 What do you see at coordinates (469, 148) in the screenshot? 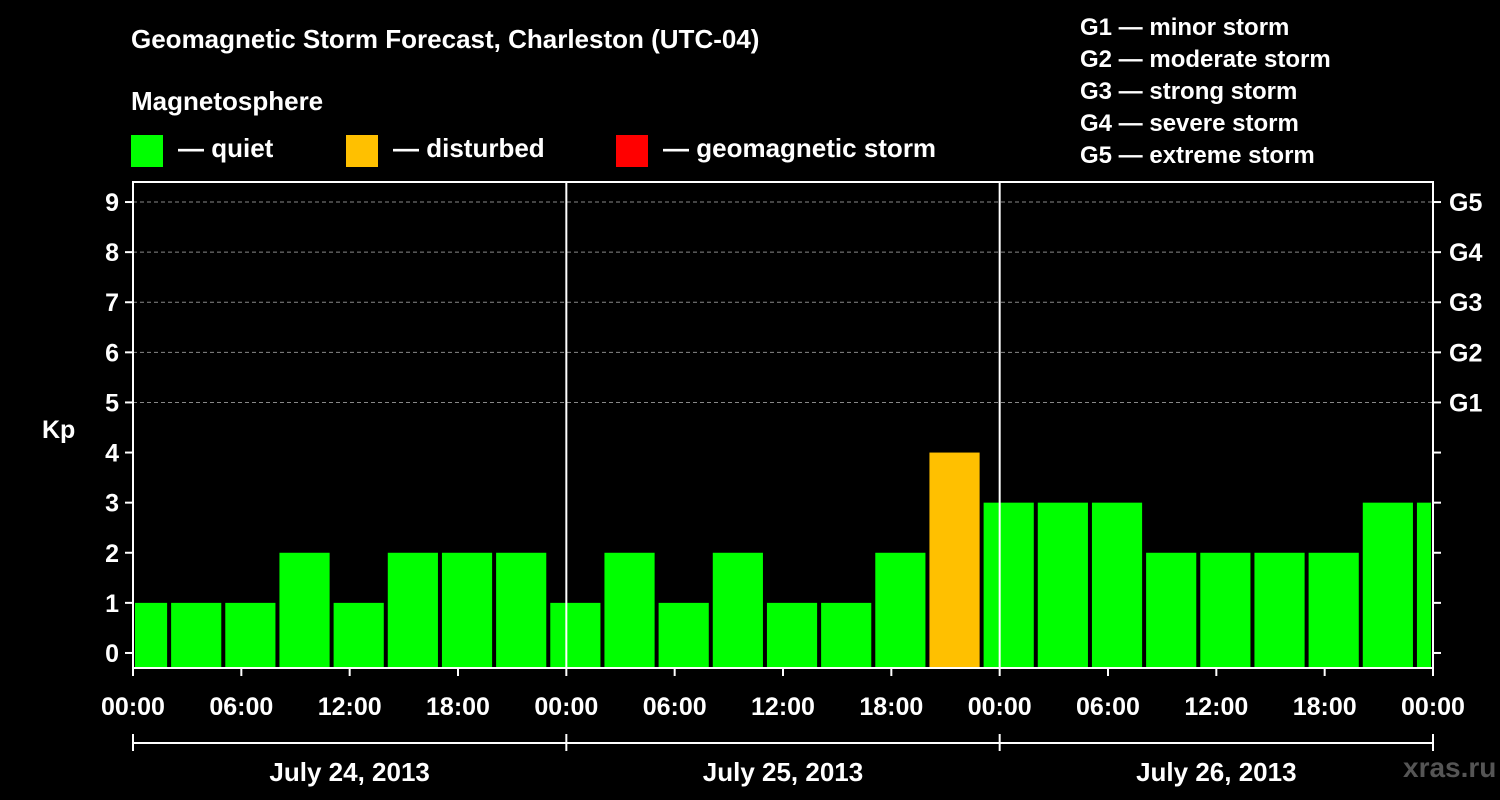
I see `legend-label-disturbed: — disturbed` at bounding box center [469, 148].